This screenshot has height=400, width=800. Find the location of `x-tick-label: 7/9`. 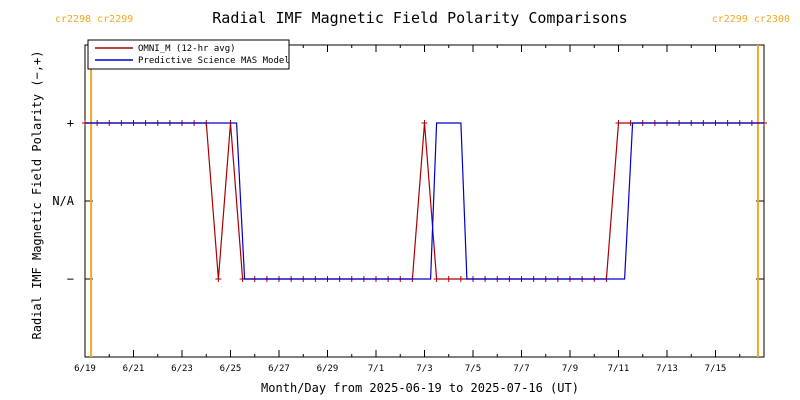

x-tick-label: 7/9 is located at coordinates (570, 369).